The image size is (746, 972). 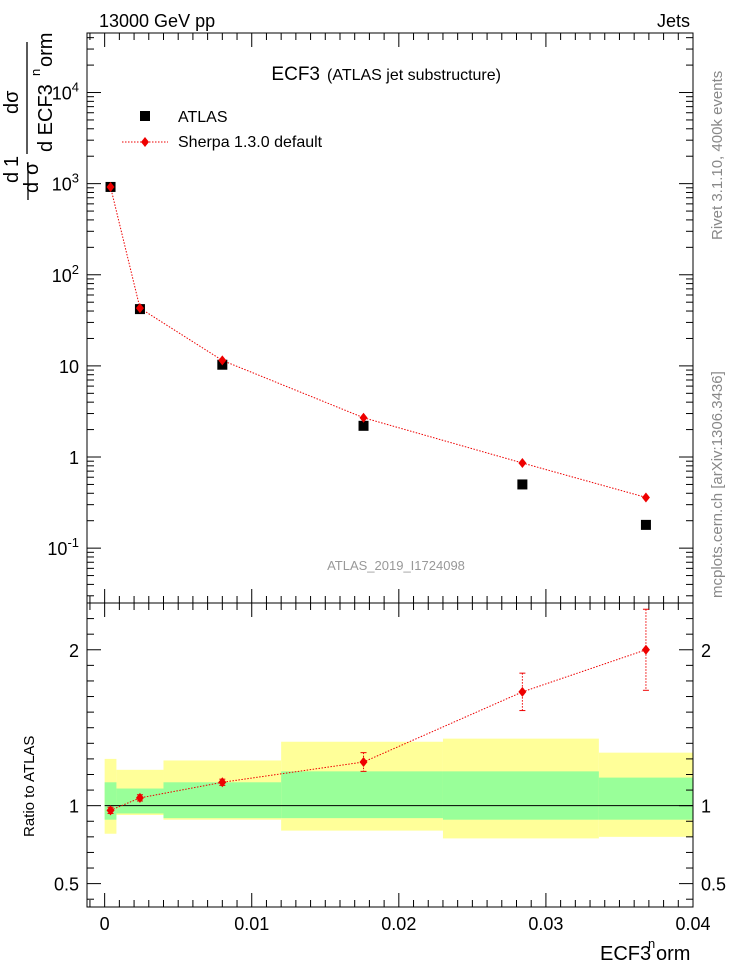 What do you see at coordinates (713, 885) in the screenshot?
I see `ratio-y-tick-label-right: 0.5` at bounding box center [713, 885].